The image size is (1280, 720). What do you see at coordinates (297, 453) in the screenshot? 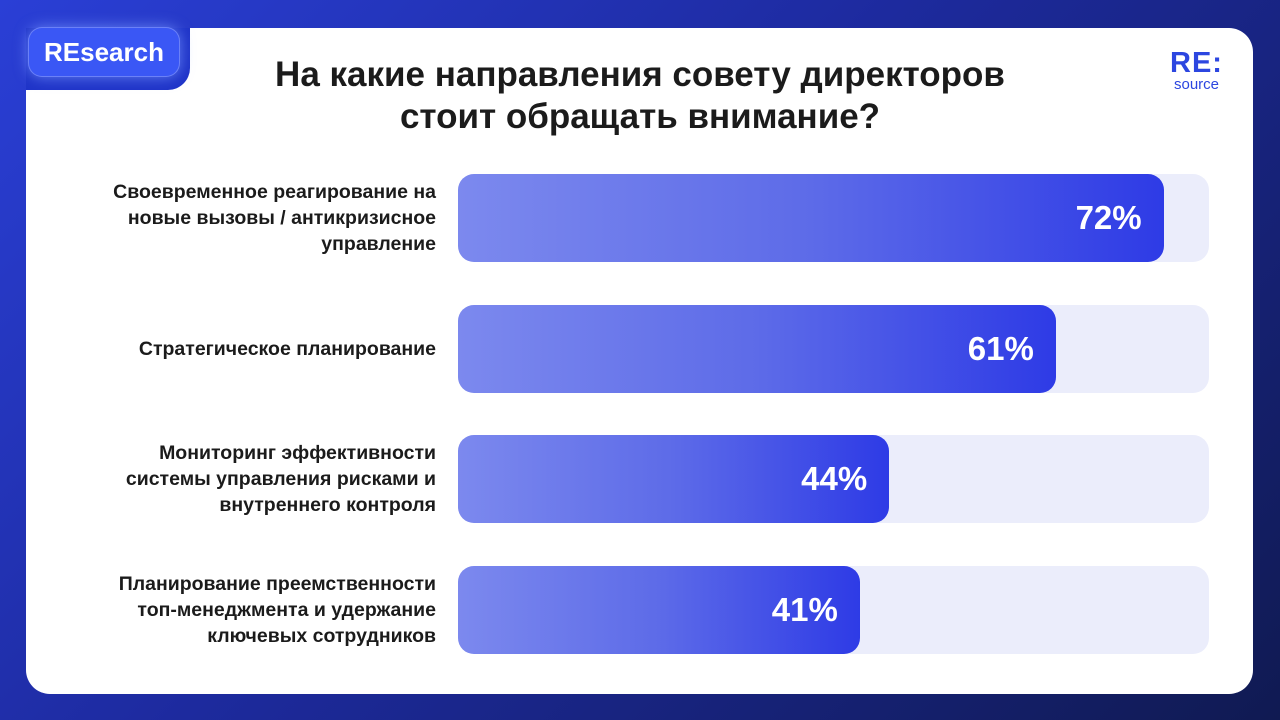
I see `category-label-line: Мониторинг эффективности` at bounding box center [297, 453].